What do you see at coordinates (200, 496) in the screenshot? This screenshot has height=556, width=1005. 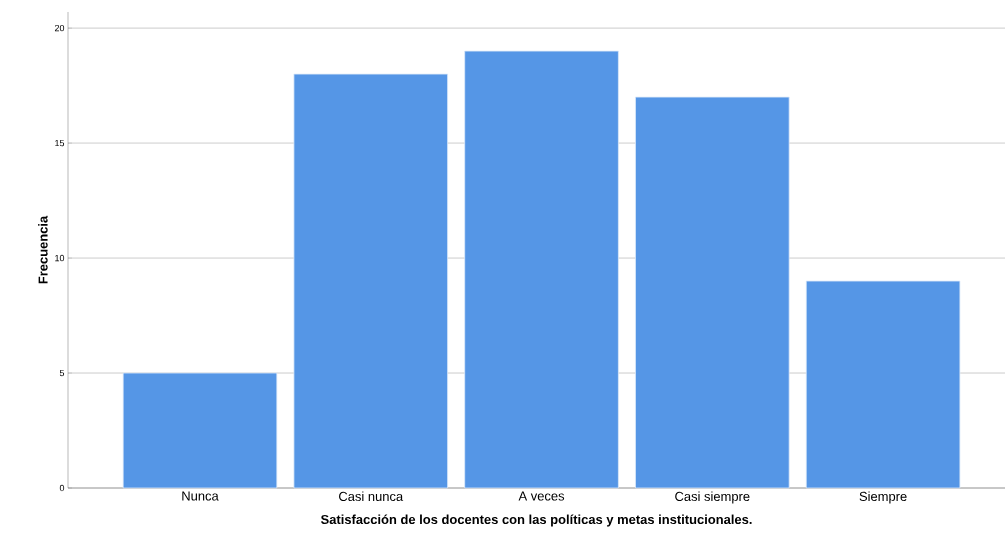 I see `x-tick-label: Nunca` at bounding box center [200, 496].